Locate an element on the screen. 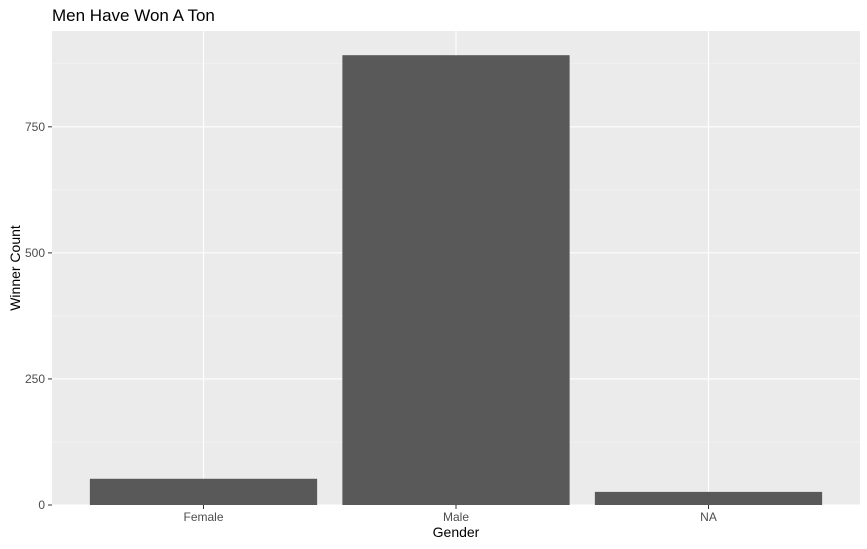 This screenshot has width=867, height=549. x-tick-label: NA is located at coordinates (708, 517).